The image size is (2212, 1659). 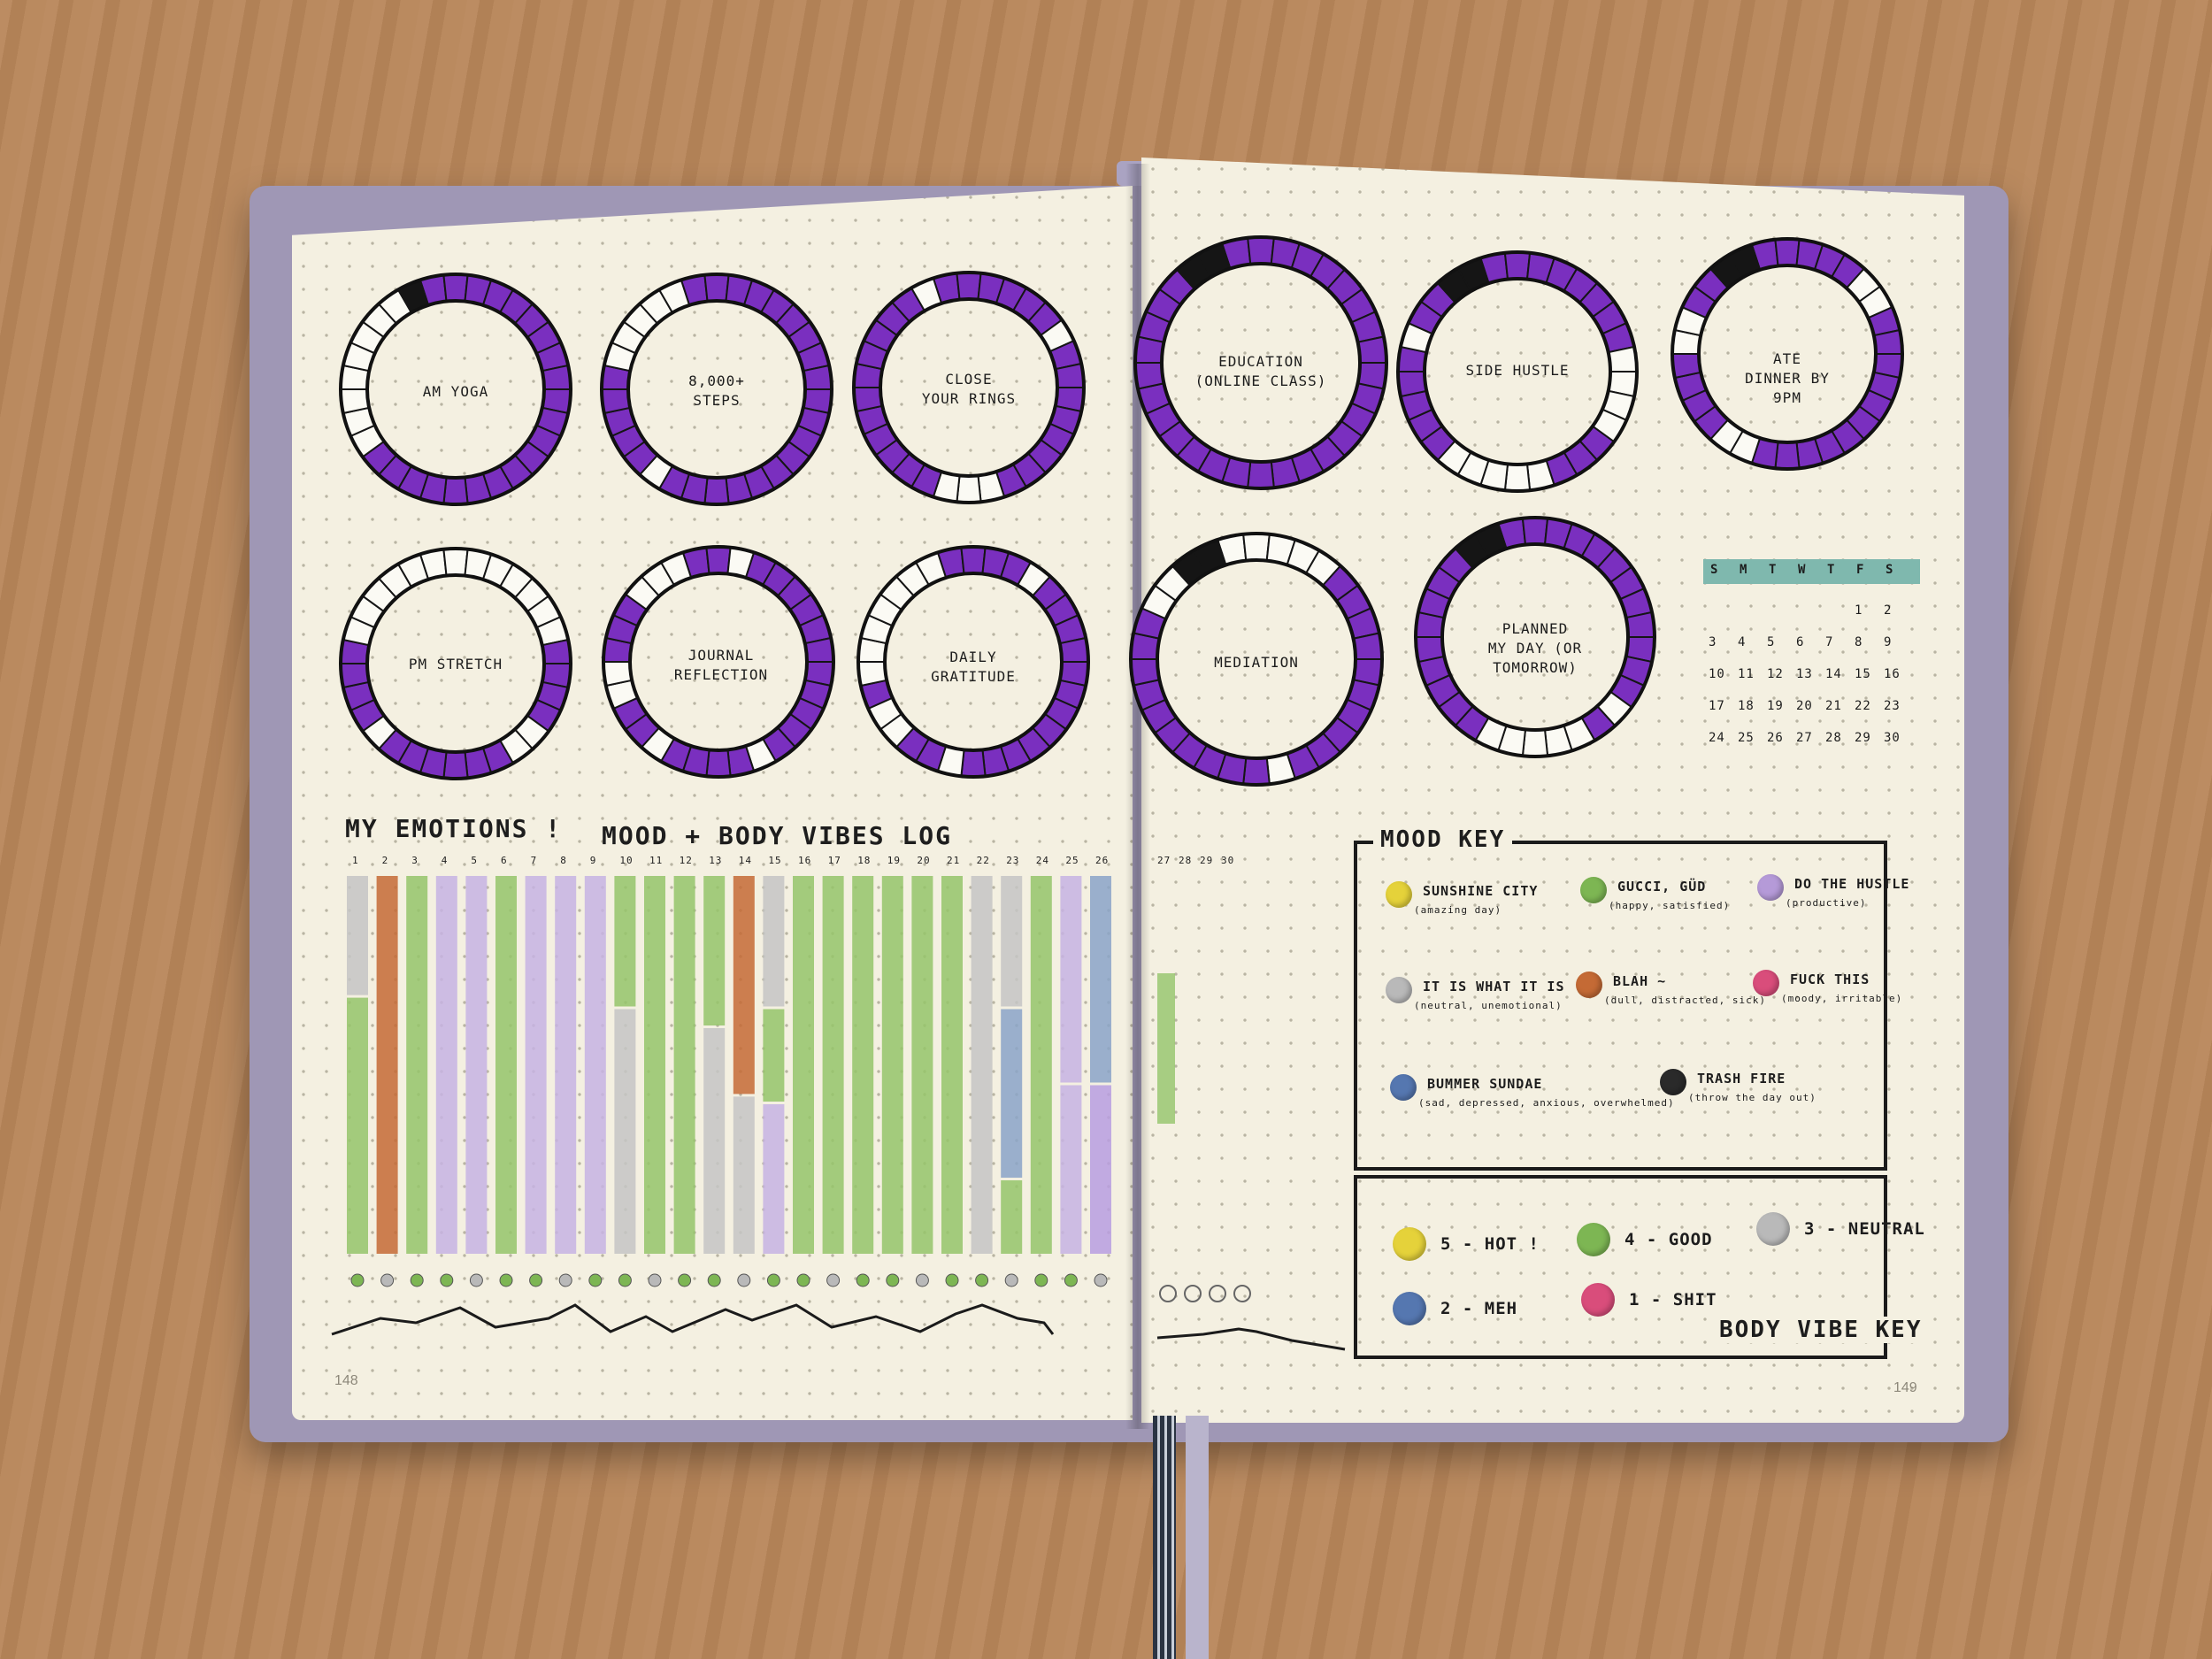 I want to click on mood-label: SUNSHINE CITY, so click(x=1481, y=891).